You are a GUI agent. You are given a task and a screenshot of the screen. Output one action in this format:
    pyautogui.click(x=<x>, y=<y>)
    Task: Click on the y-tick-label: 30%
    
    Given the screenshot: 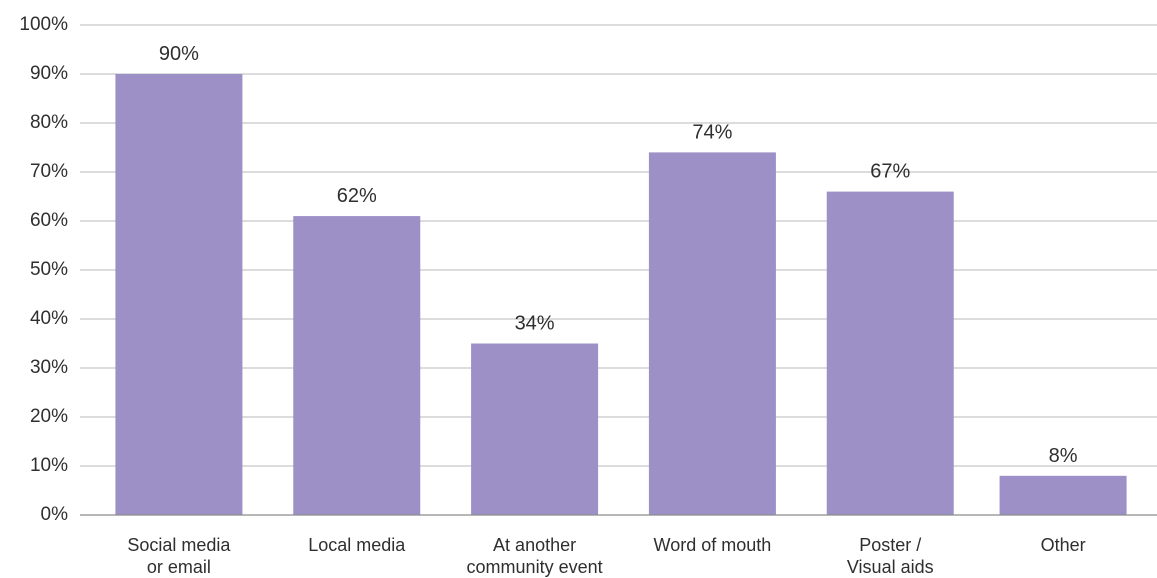 What is the action you would take?
    pyautogui.click(x=49, y=367)
    